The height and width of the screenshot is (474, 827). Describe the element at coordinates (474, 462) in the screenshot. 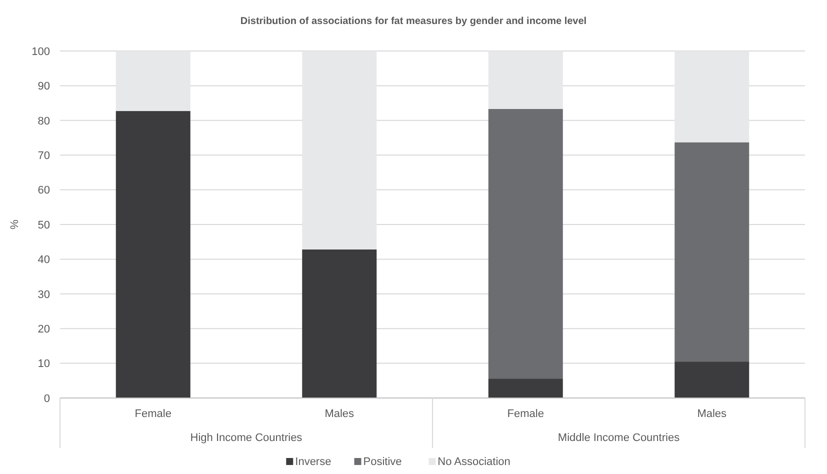

I see `legend-label: No Association` at that location.